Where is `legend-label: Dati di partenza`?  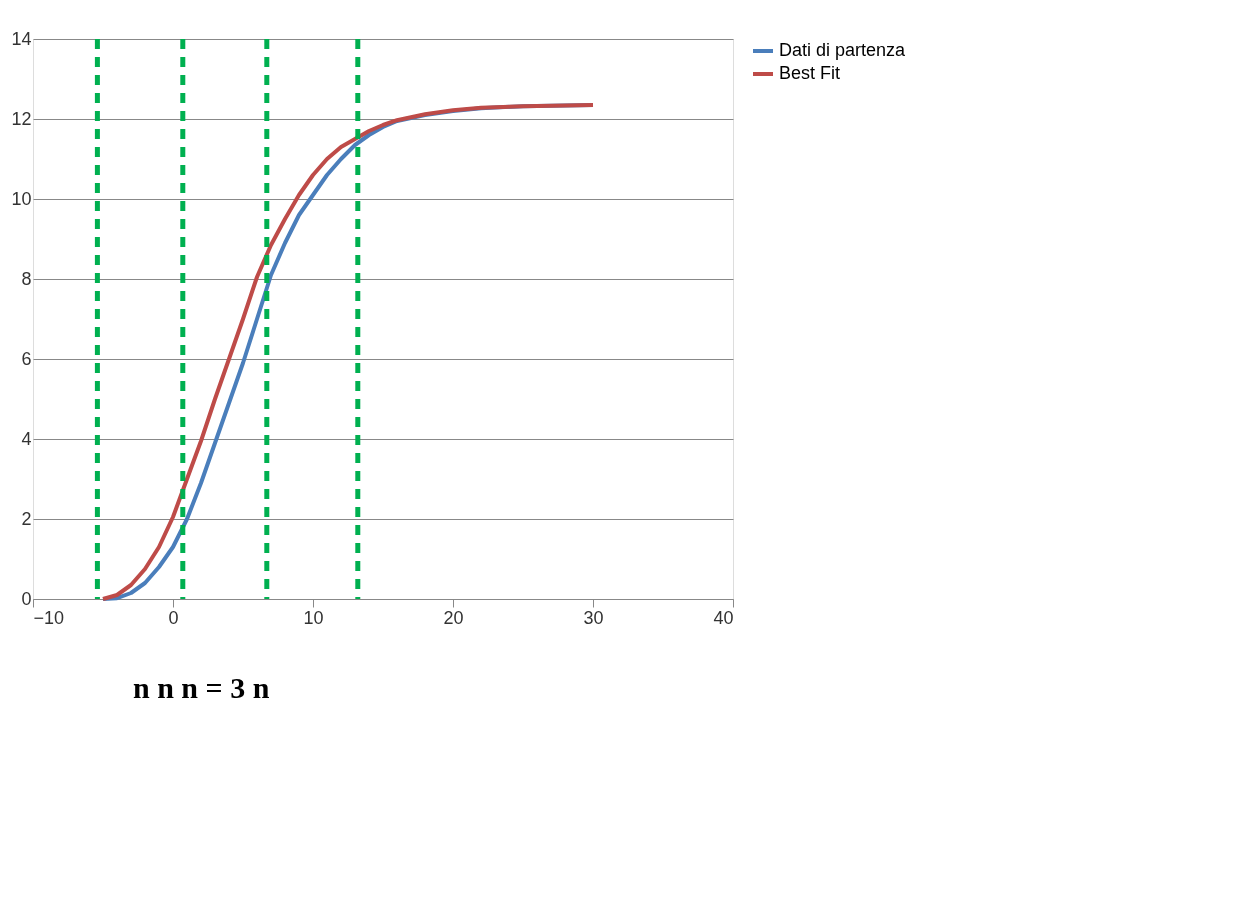 legend-label: Dati di partenza is located at coordinates (843, 50).